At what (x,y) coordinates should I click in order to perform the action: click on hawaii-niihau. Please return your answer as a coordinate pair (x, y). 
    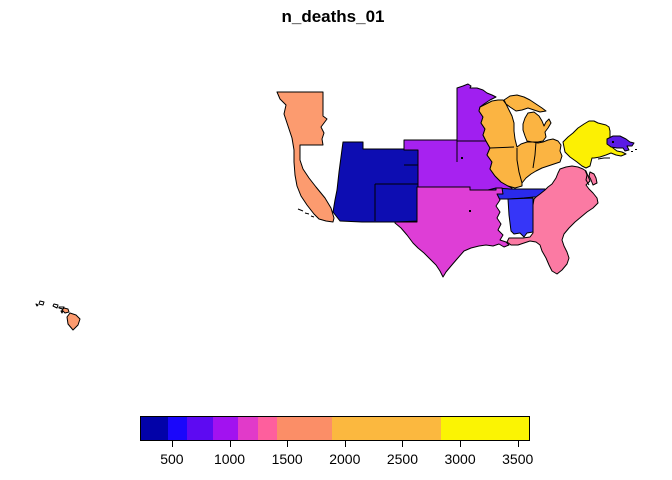
    Looking at the image, I should click on (37, 305).